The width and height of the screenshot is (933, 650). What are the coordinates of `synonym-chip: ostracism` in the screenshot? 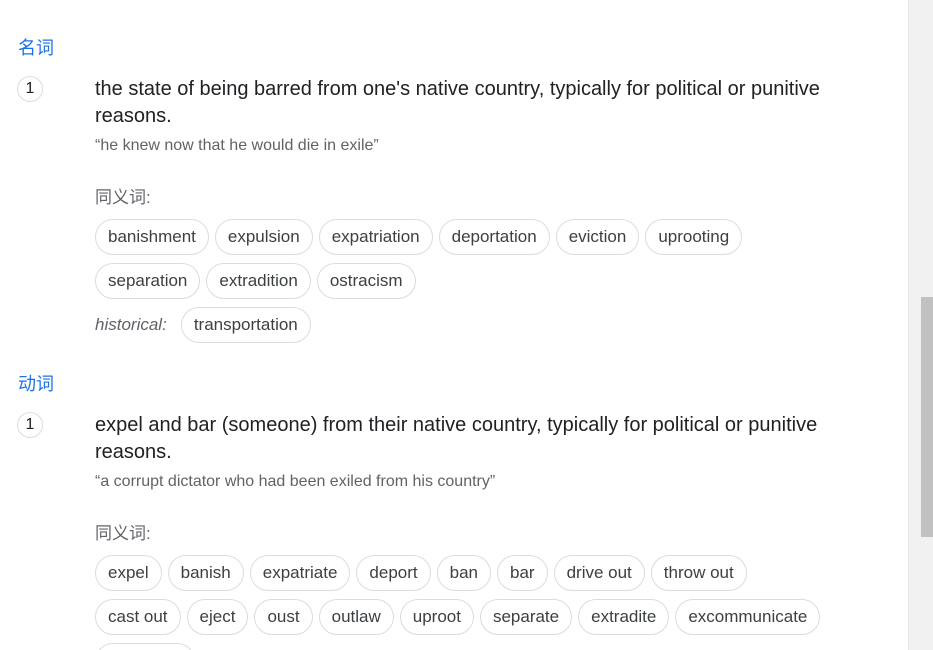 It's located at (366, 281).